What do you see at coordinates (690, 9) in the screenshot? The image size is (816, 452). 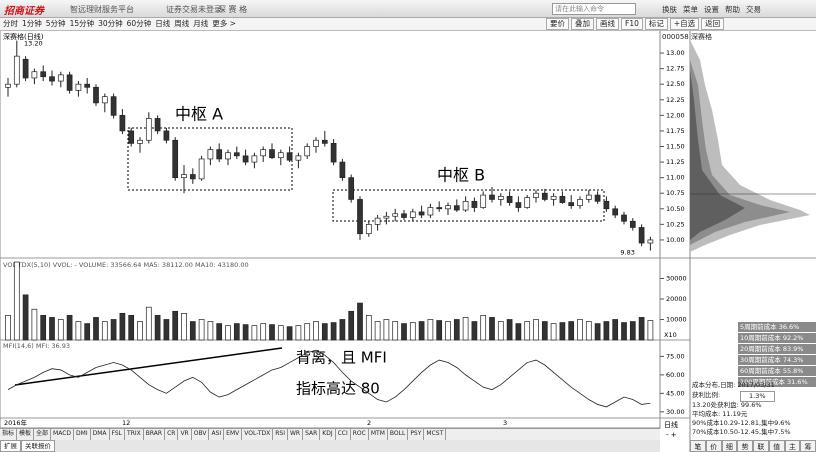 I see `menu-item: 菜单` at bounding box center [690, 9].